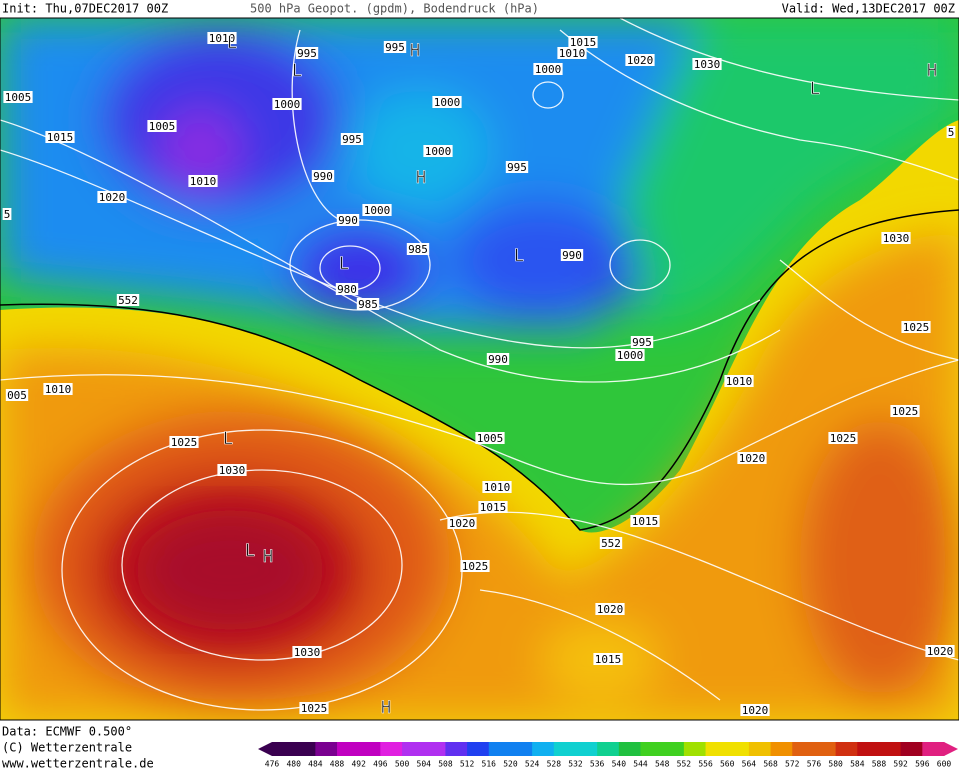  I want to click on colorbar-label: 524, so click(532, 764).